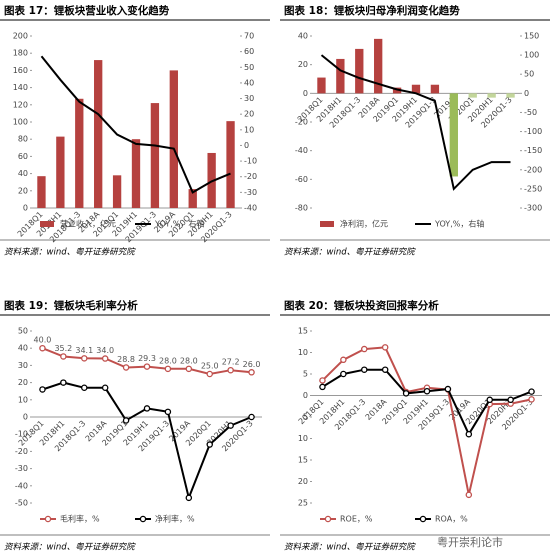 This screenshot has height=558, width=550. Describe the element at coordinates (20, 87) in the screenshot. I see `y-tick-label: 140` at that location.